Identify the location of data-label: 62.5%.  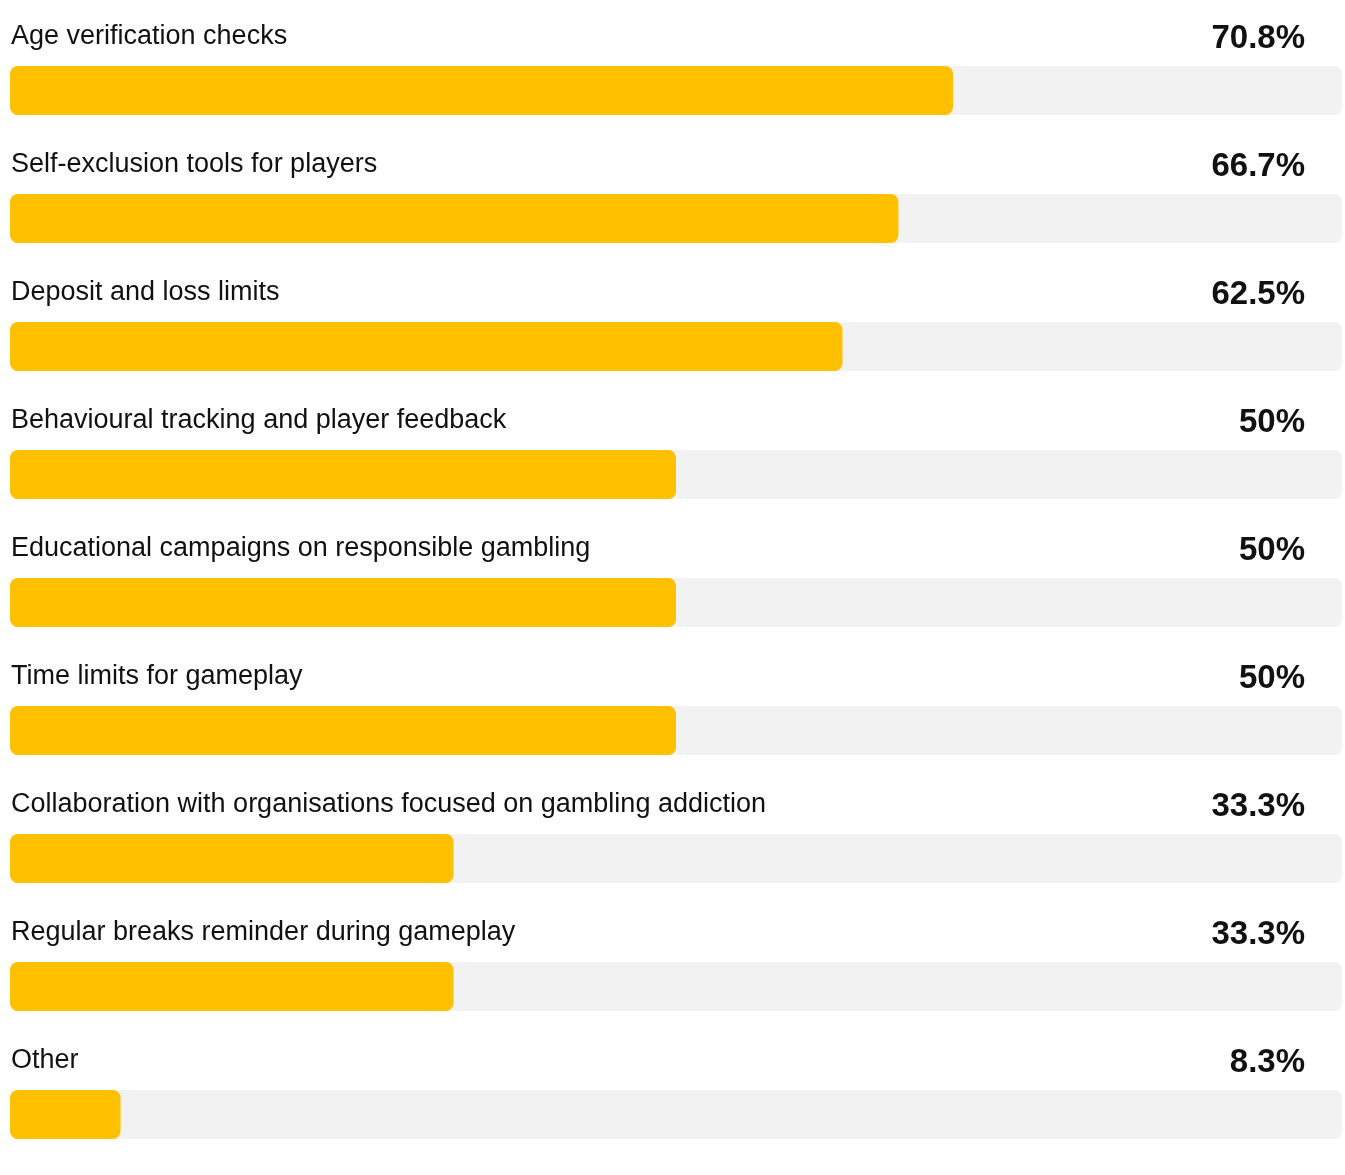
(1258, 292).